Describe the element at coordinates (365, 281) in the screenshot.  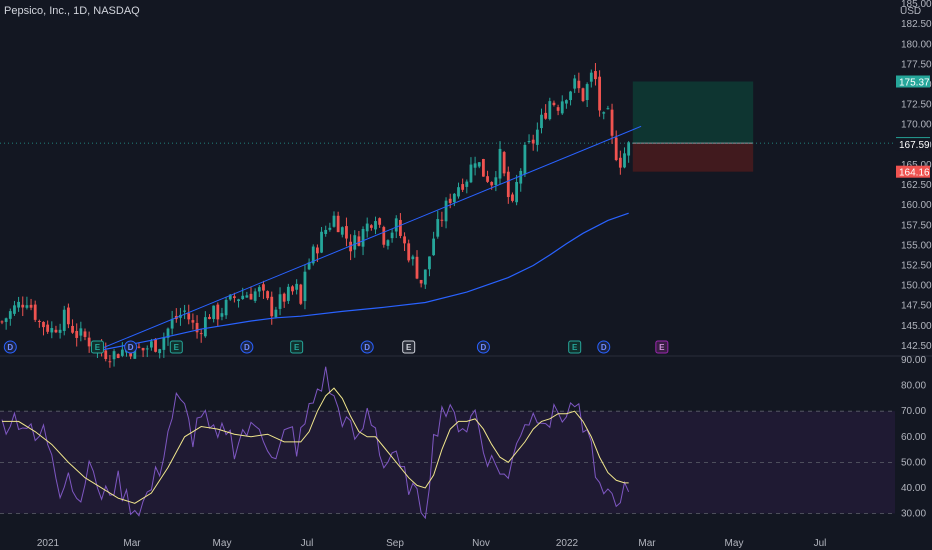
I see `moving-average-line` at that location.